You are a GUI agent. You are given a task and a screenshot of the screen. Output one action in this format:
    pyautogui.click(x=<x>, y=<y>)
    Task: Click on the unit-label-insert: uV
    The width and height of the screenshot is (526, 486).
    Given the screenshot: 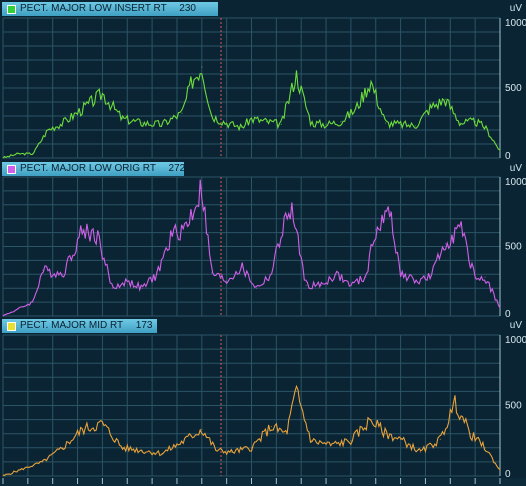 What is the action you would take?
    pyautogui.click(x=515, y=8)
    